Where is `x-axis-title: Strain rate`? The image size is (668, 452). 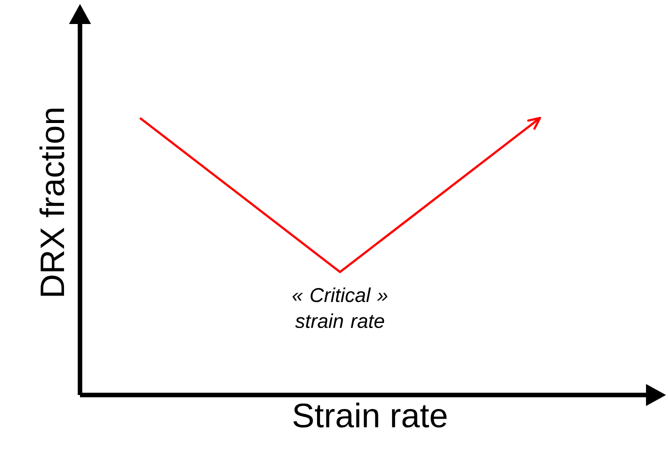 x-axis-title: Strain rate is located at coordinates (370, 415).